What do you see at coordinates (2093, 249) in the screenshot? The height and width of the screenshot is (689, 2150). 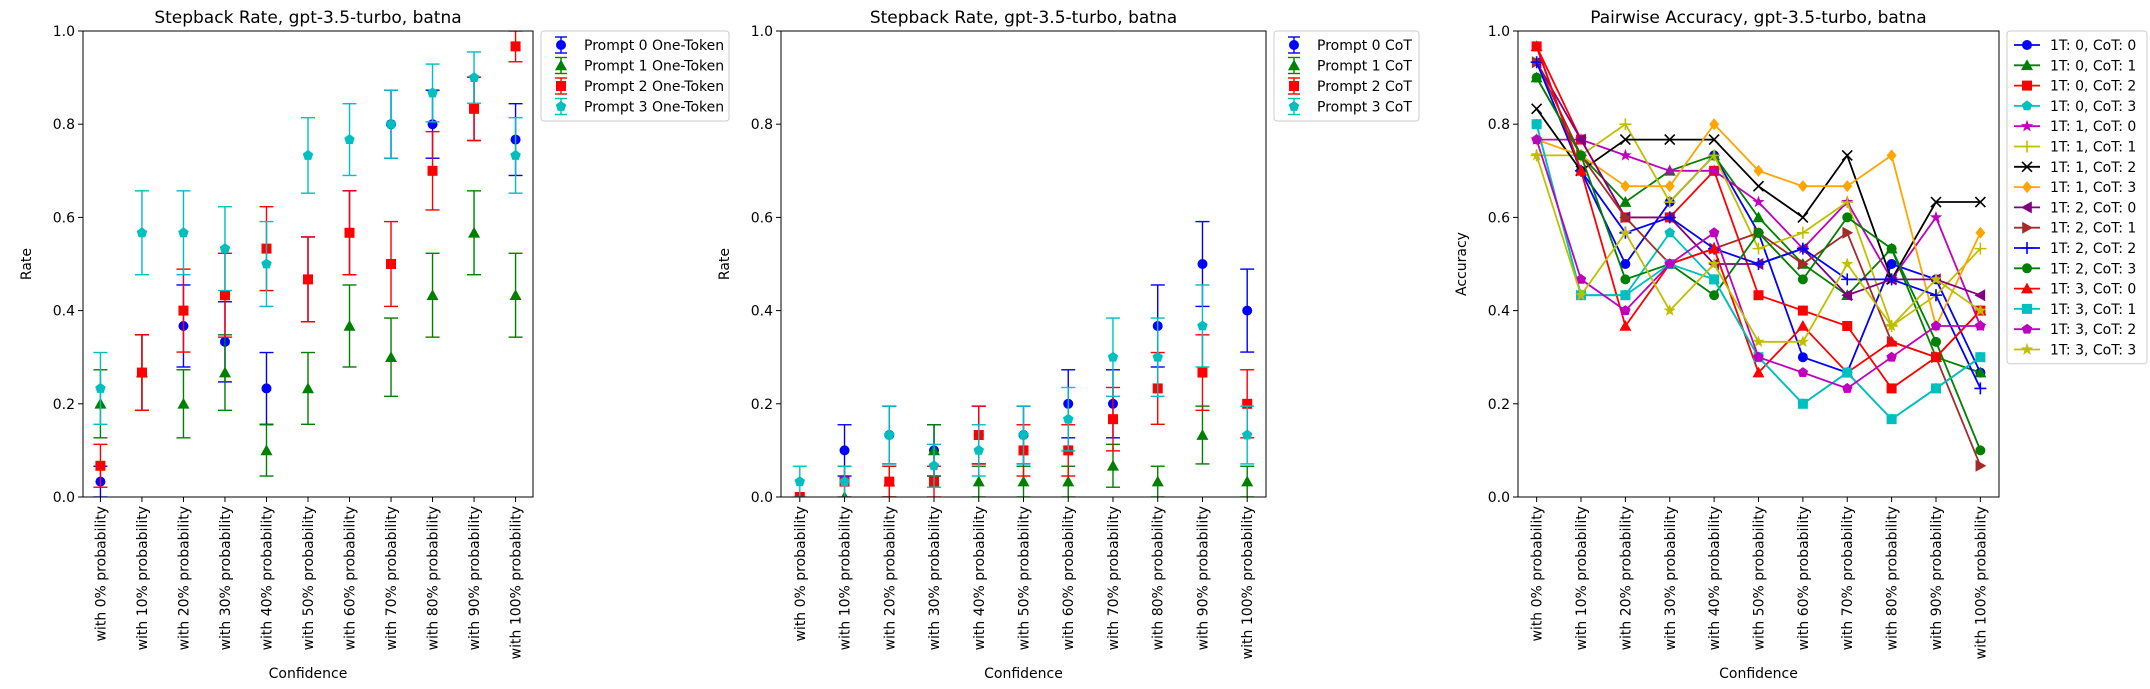 I see `legend-label: 1T: 2, CoT: 2` at bounding box center [2093, 249].